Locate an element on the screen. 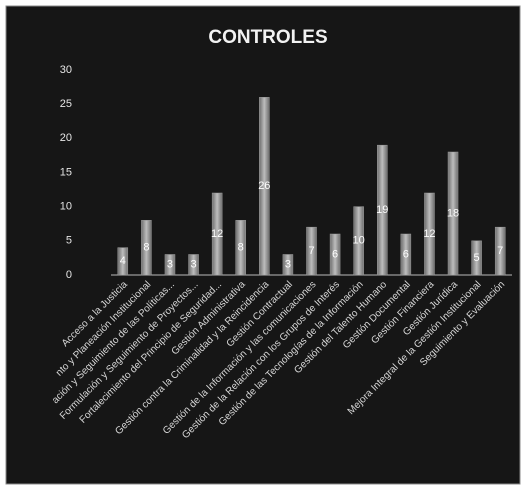 Image resolution: width=526 pixels, height=491 pixels. y-tick-label: 0 is located at coordinates (69, 275).